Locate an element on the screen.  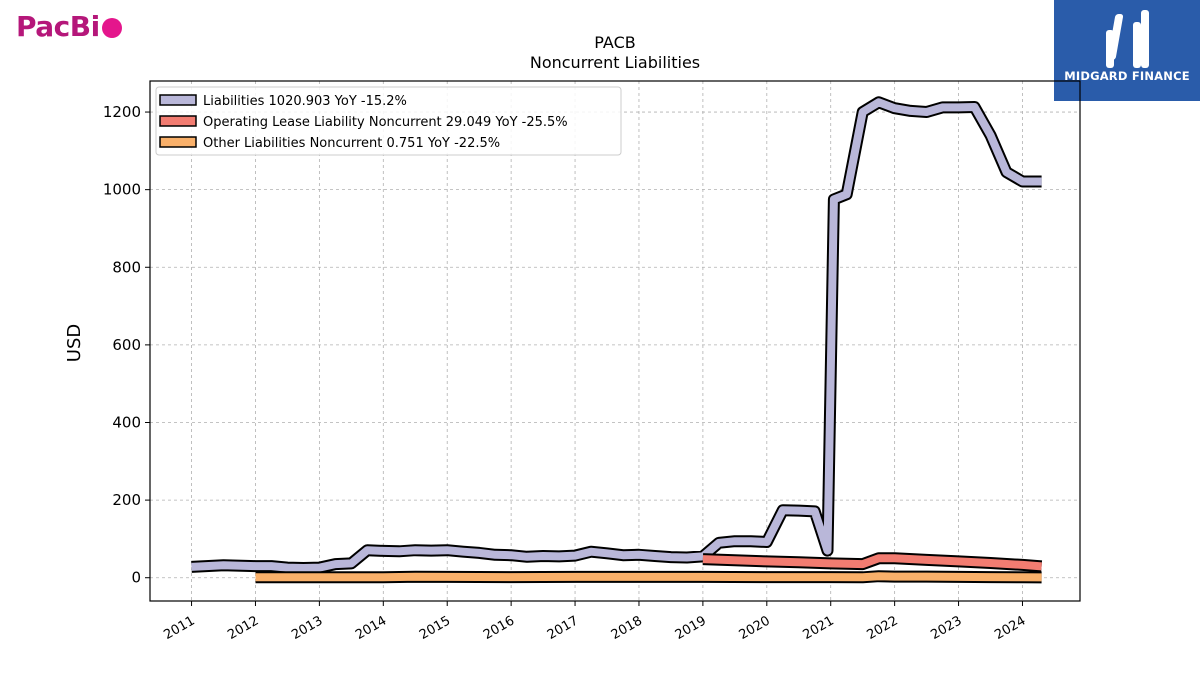
midgard-logo-mark-icon is located at coordinates (1127, 39).